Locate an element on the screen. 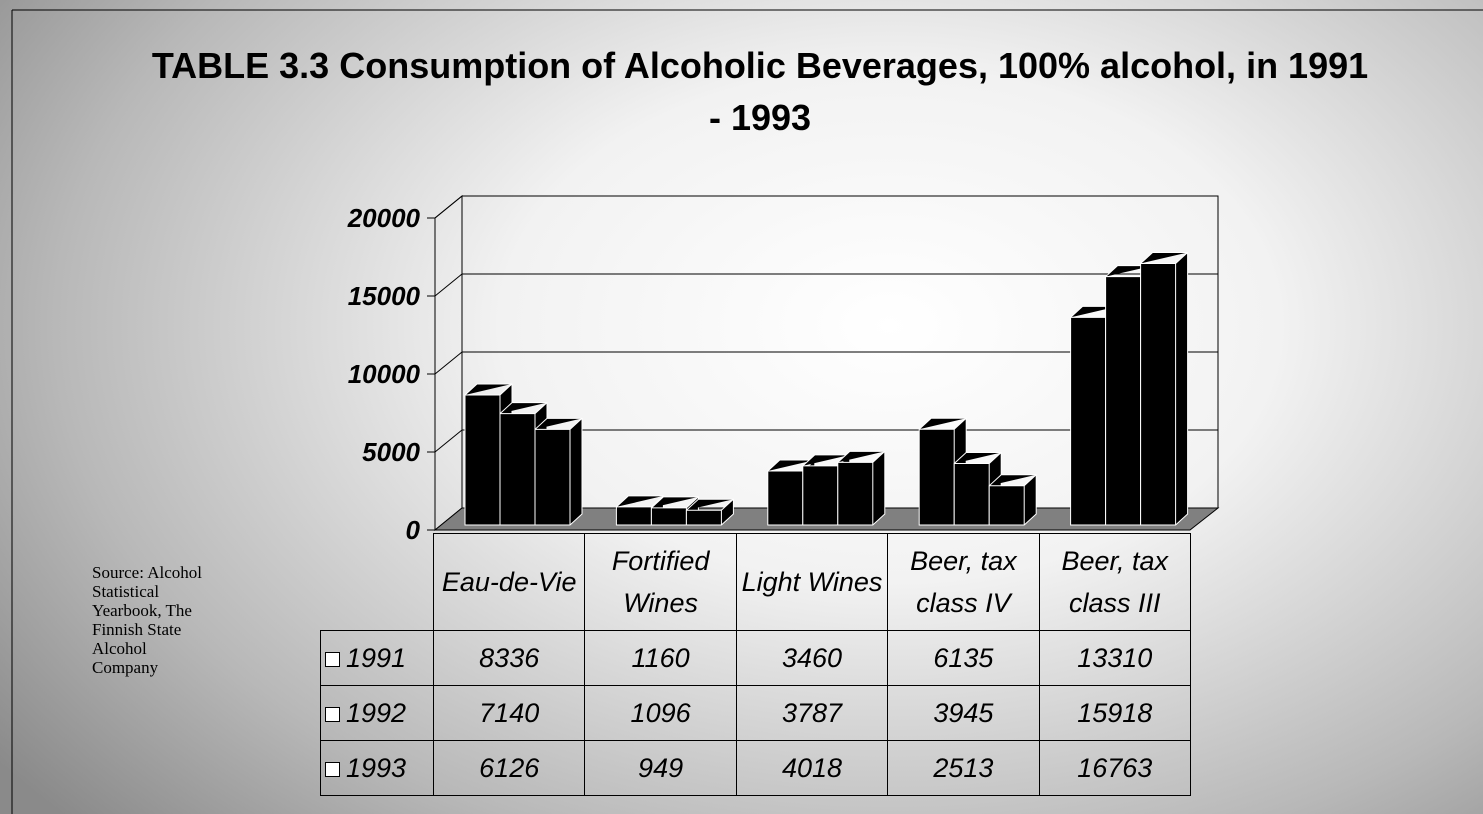 This screenshot has height=814, width=1483. category-label: Beer, tax class III is located at coordinates (1114, 582).